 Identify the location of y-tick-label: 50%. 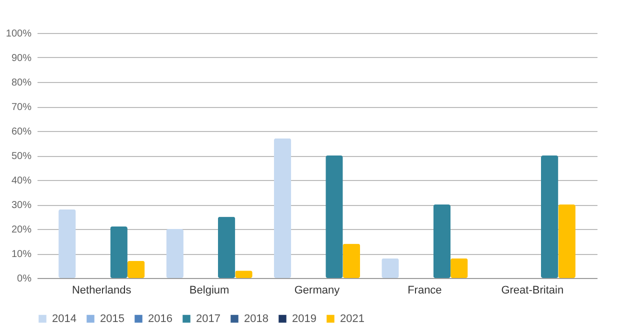
(21, 156).